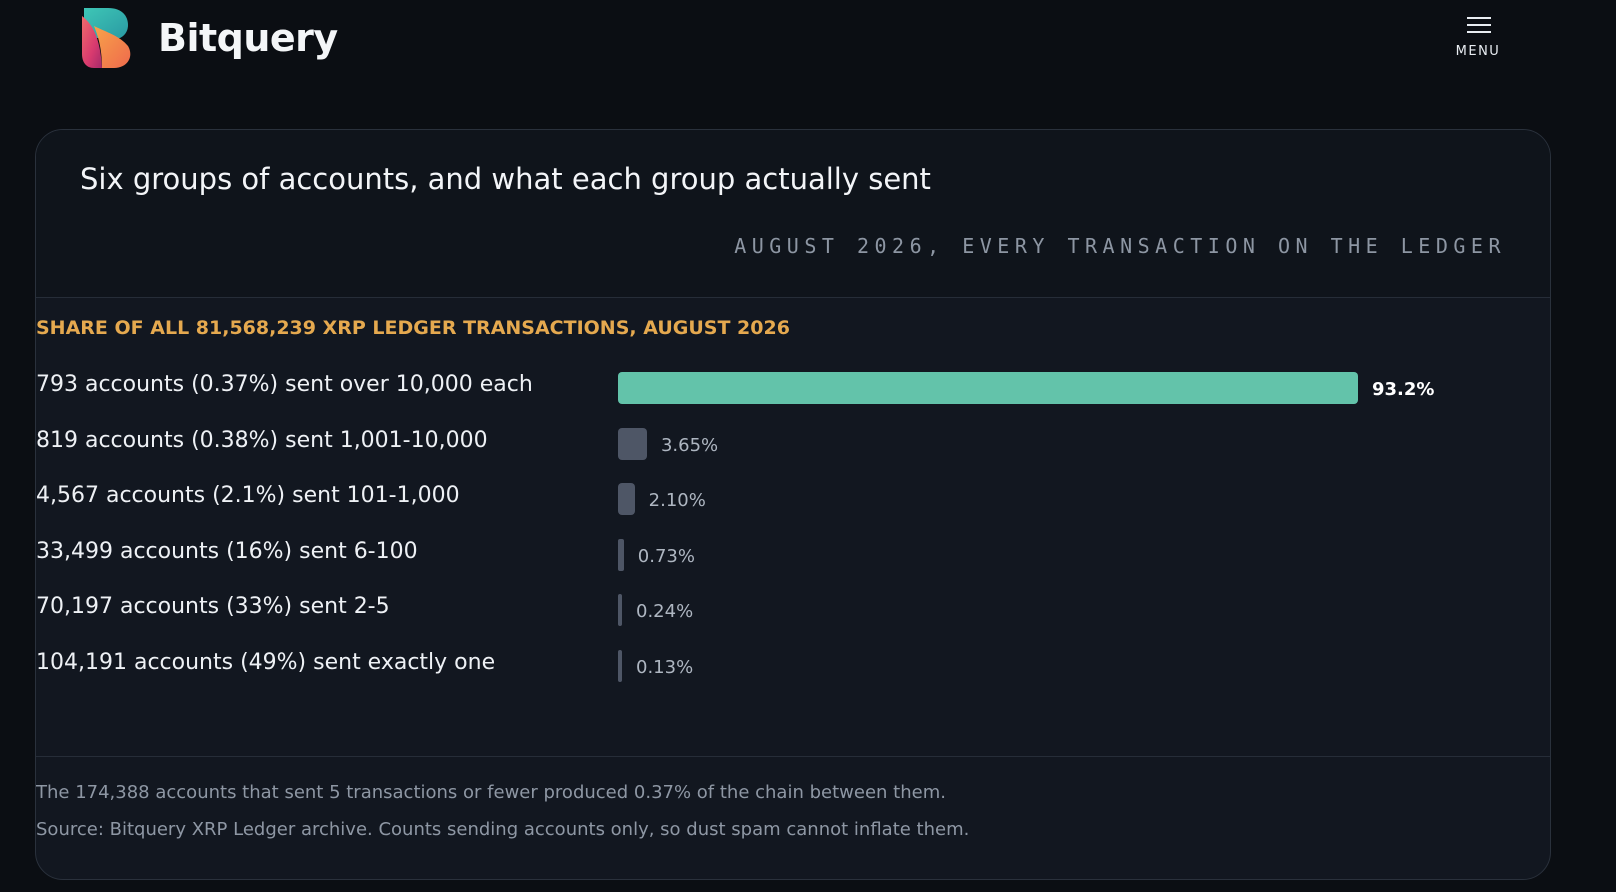 The width and height of the screenshot is (1616, 892). Describe the element at coordinates (666, 556) in the screenshot. I see `bar-value-label: 0.73%` at that location.